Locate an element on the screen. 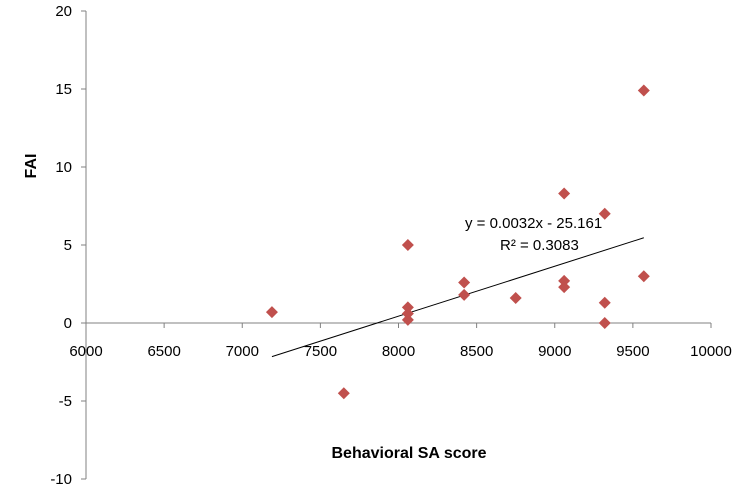 The width and height of the screenshot is (749, 502). x-tick-label: 9000 is located at coordinates (554, 351).